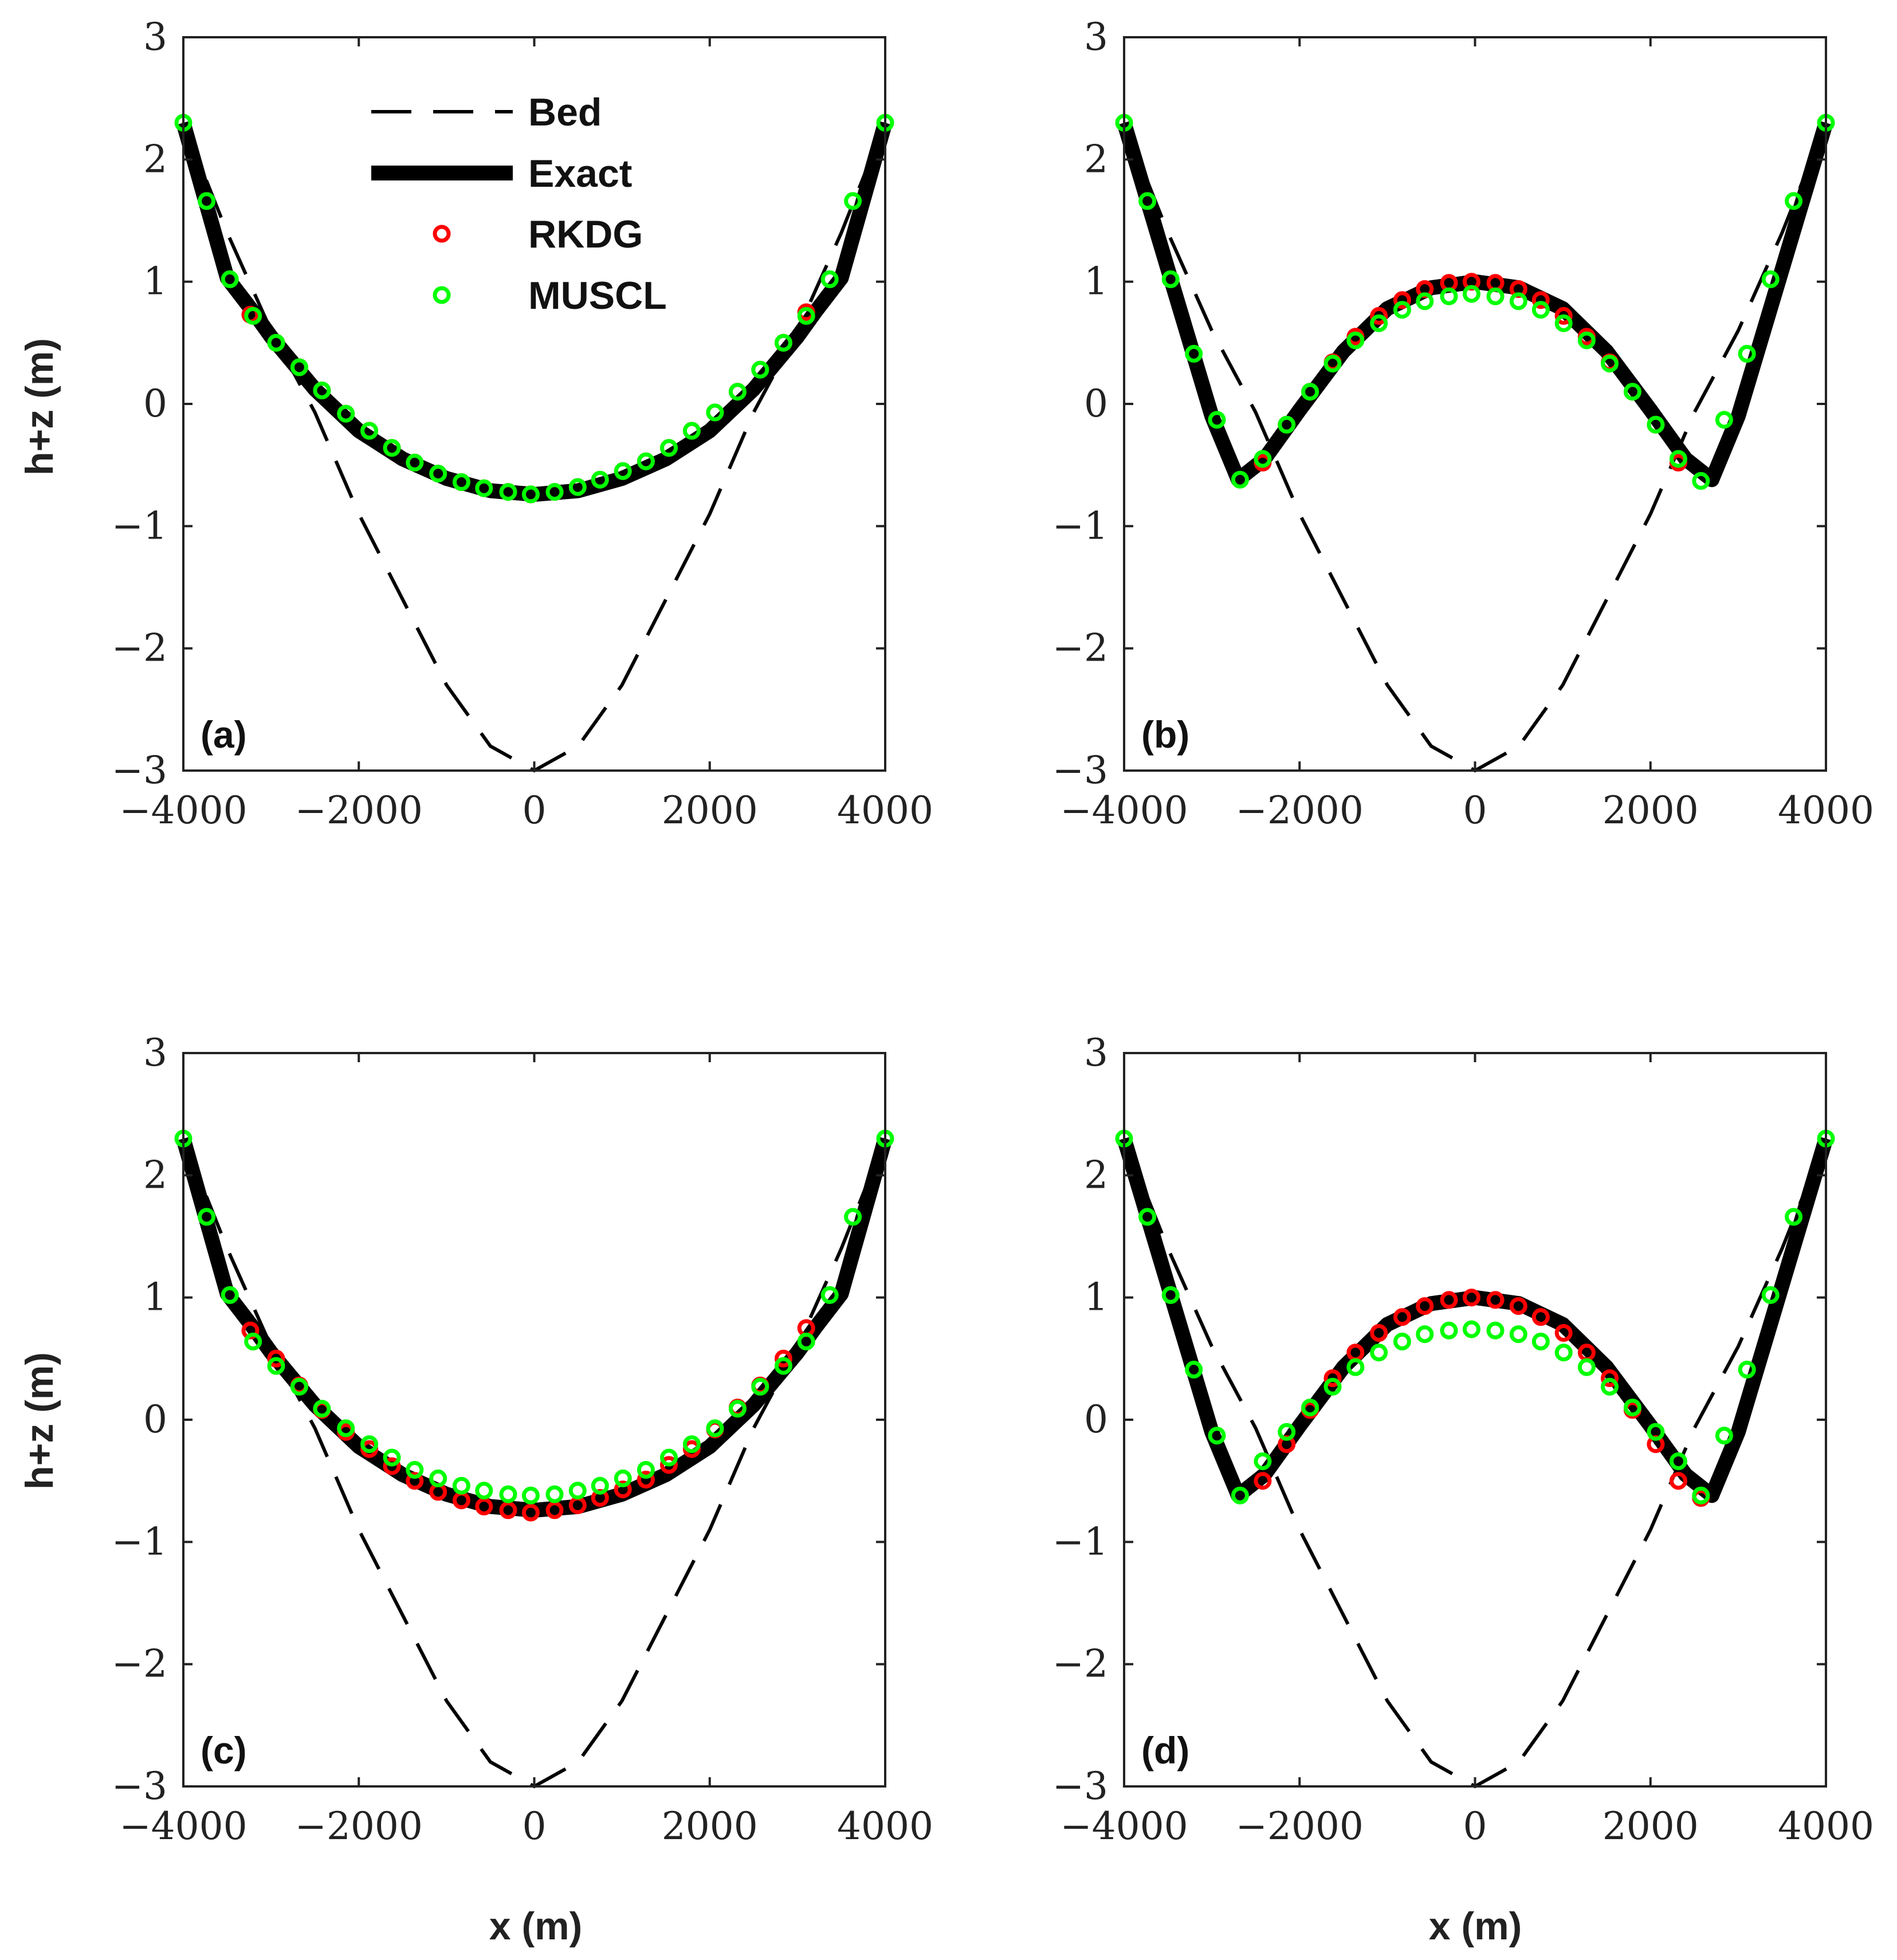 Image resolution: width=1897 pixels, height=1960 pixels. I want to click on panel-a-xtick-label: 0, so click(535, 810).